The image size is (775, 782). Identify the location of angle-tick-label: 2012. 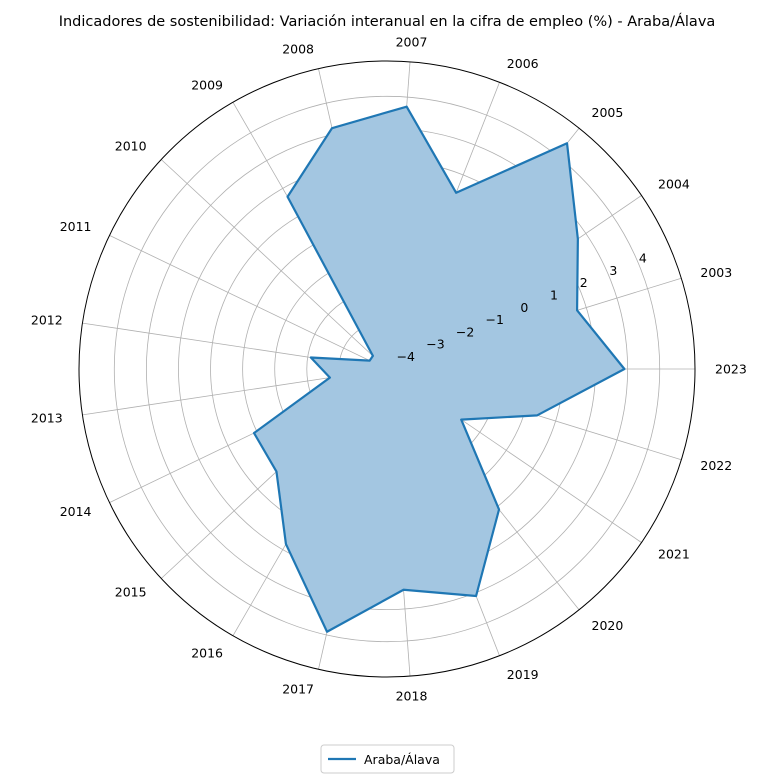
(47, 320).